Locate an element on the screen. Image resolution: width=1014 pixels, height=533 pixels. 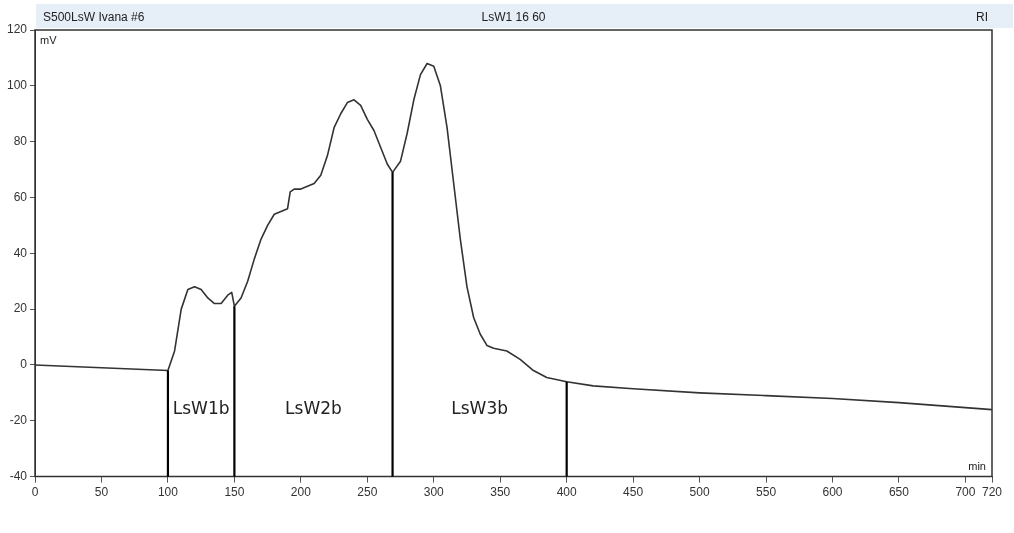
chart-subtitle: LsW1 16 60 is located at coordinates (513, 17).